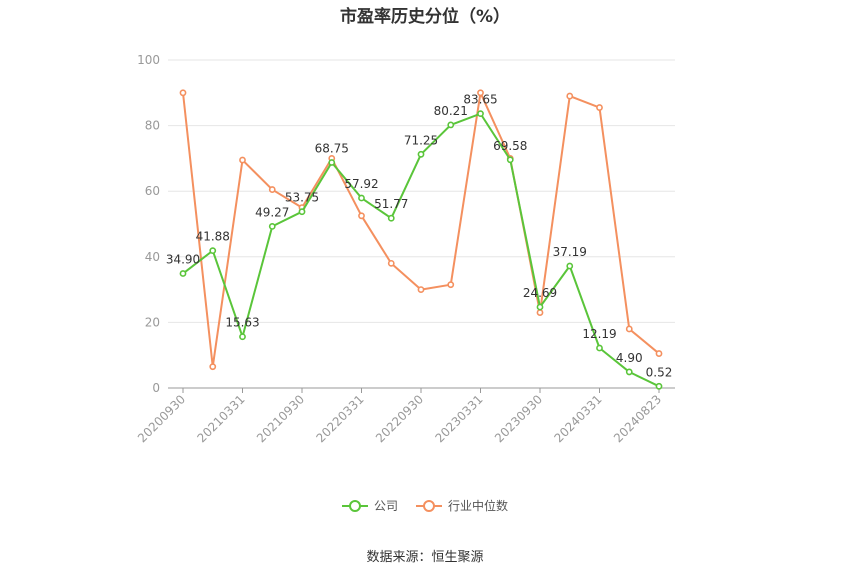  What do you see at coordinates (629, 358) in the screenshot?
I see `data-label-company: 4.90` at bounding box center [629, 358].